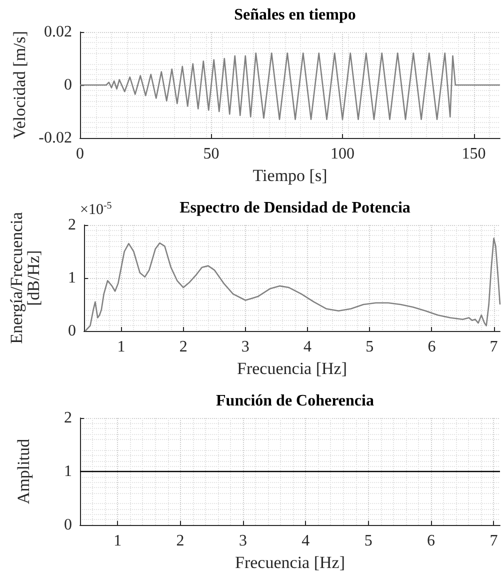 The image size is (503, 580). I want to click on y-tick-label: -0.02, so click(55, 138).